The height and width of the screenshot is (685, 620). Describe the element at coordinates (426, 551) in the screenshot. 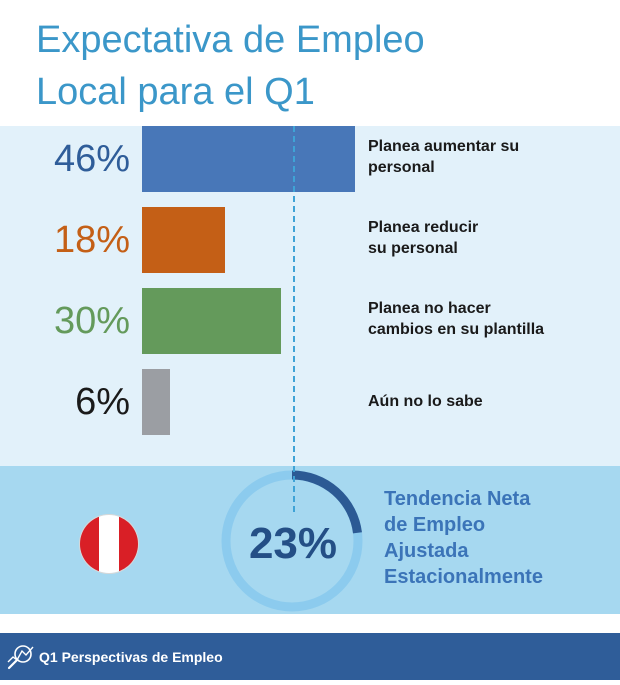

I see `net-label-line: Ajustada` at that location.